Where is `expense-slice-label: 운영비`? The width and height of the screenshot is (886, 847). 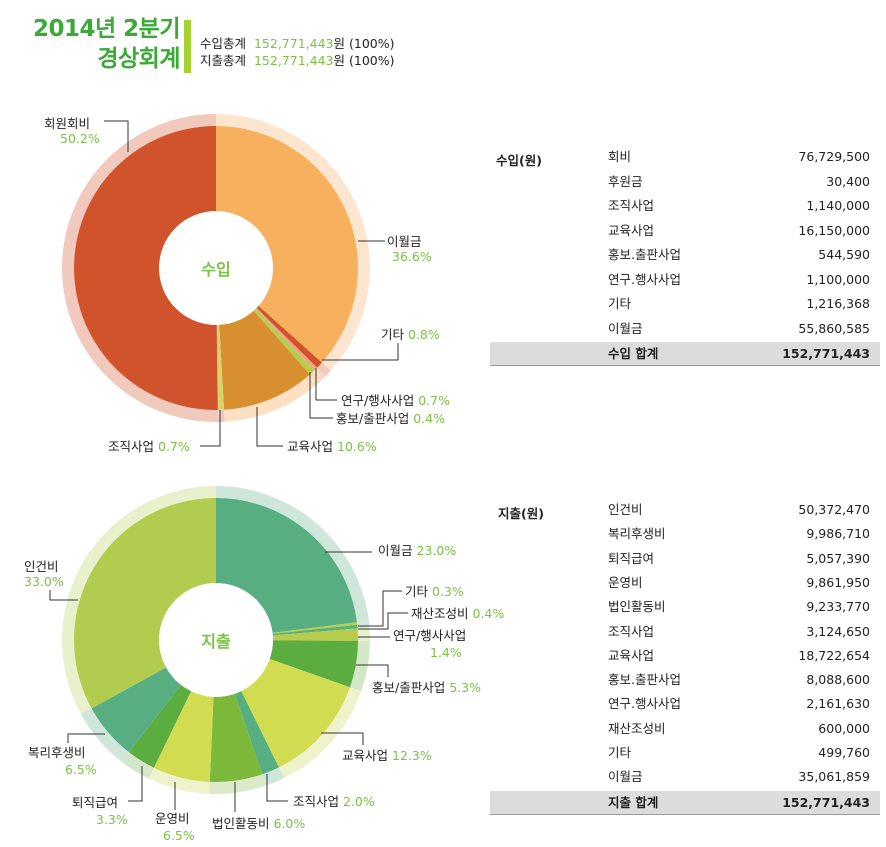 expense-slice-label: 운영비 is located at coordinates (172, 818).